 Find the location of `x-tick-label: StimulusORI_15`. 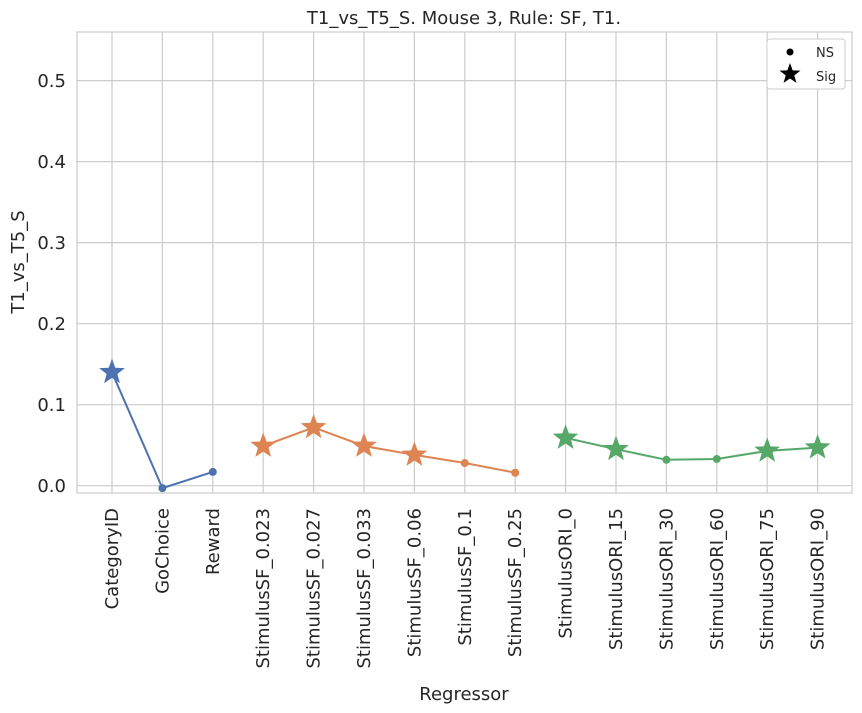

x-tick-label: StimulusORI_15 is located at coordinates (616, 579).